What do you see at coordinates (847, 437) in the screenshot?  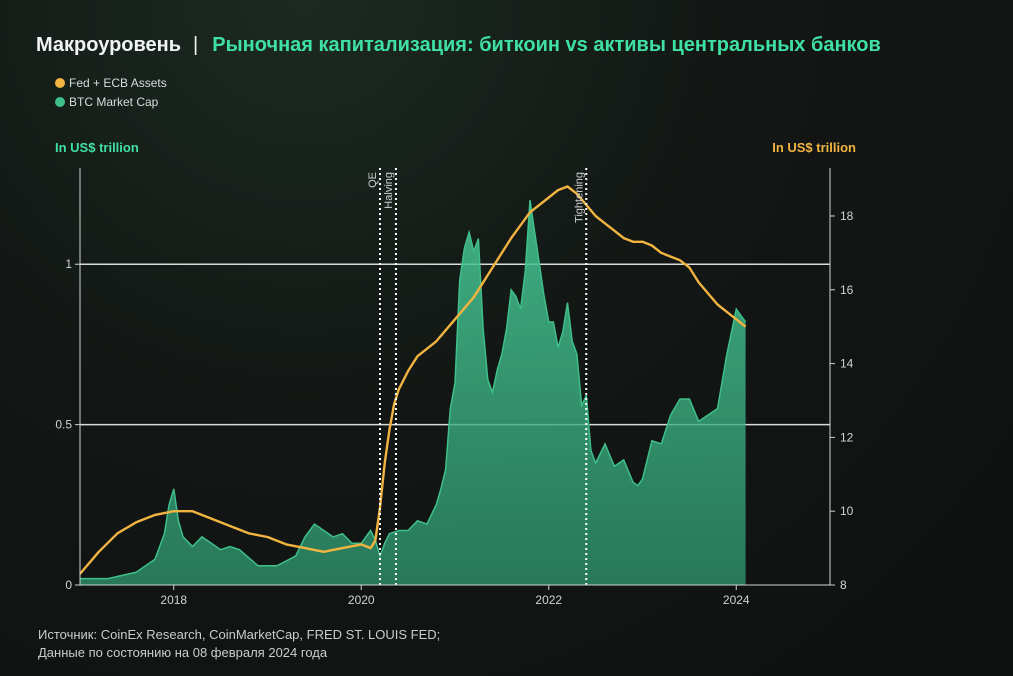 I see `right-tick-label-2: 12` at bounding box center [847, 437].